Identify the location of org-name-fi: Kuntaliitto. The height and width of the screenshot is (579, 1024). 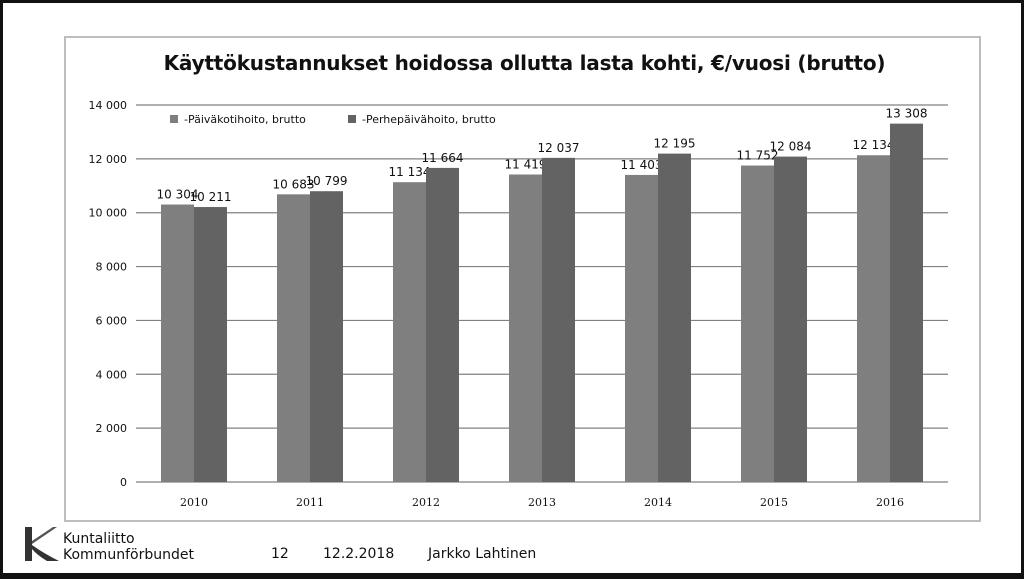
(99, 539).